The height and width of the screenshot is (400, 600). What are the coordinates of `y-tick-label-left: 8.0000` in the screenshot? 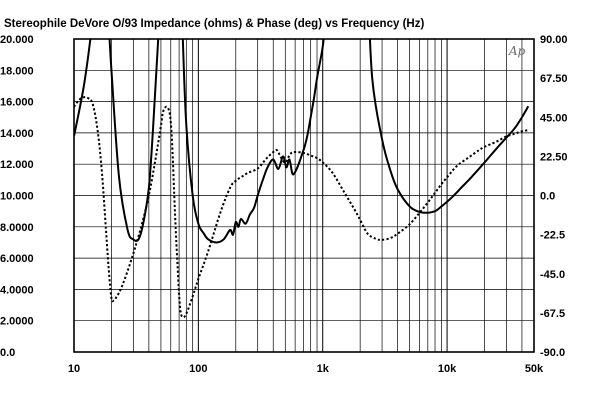 It's located at (17, 228).